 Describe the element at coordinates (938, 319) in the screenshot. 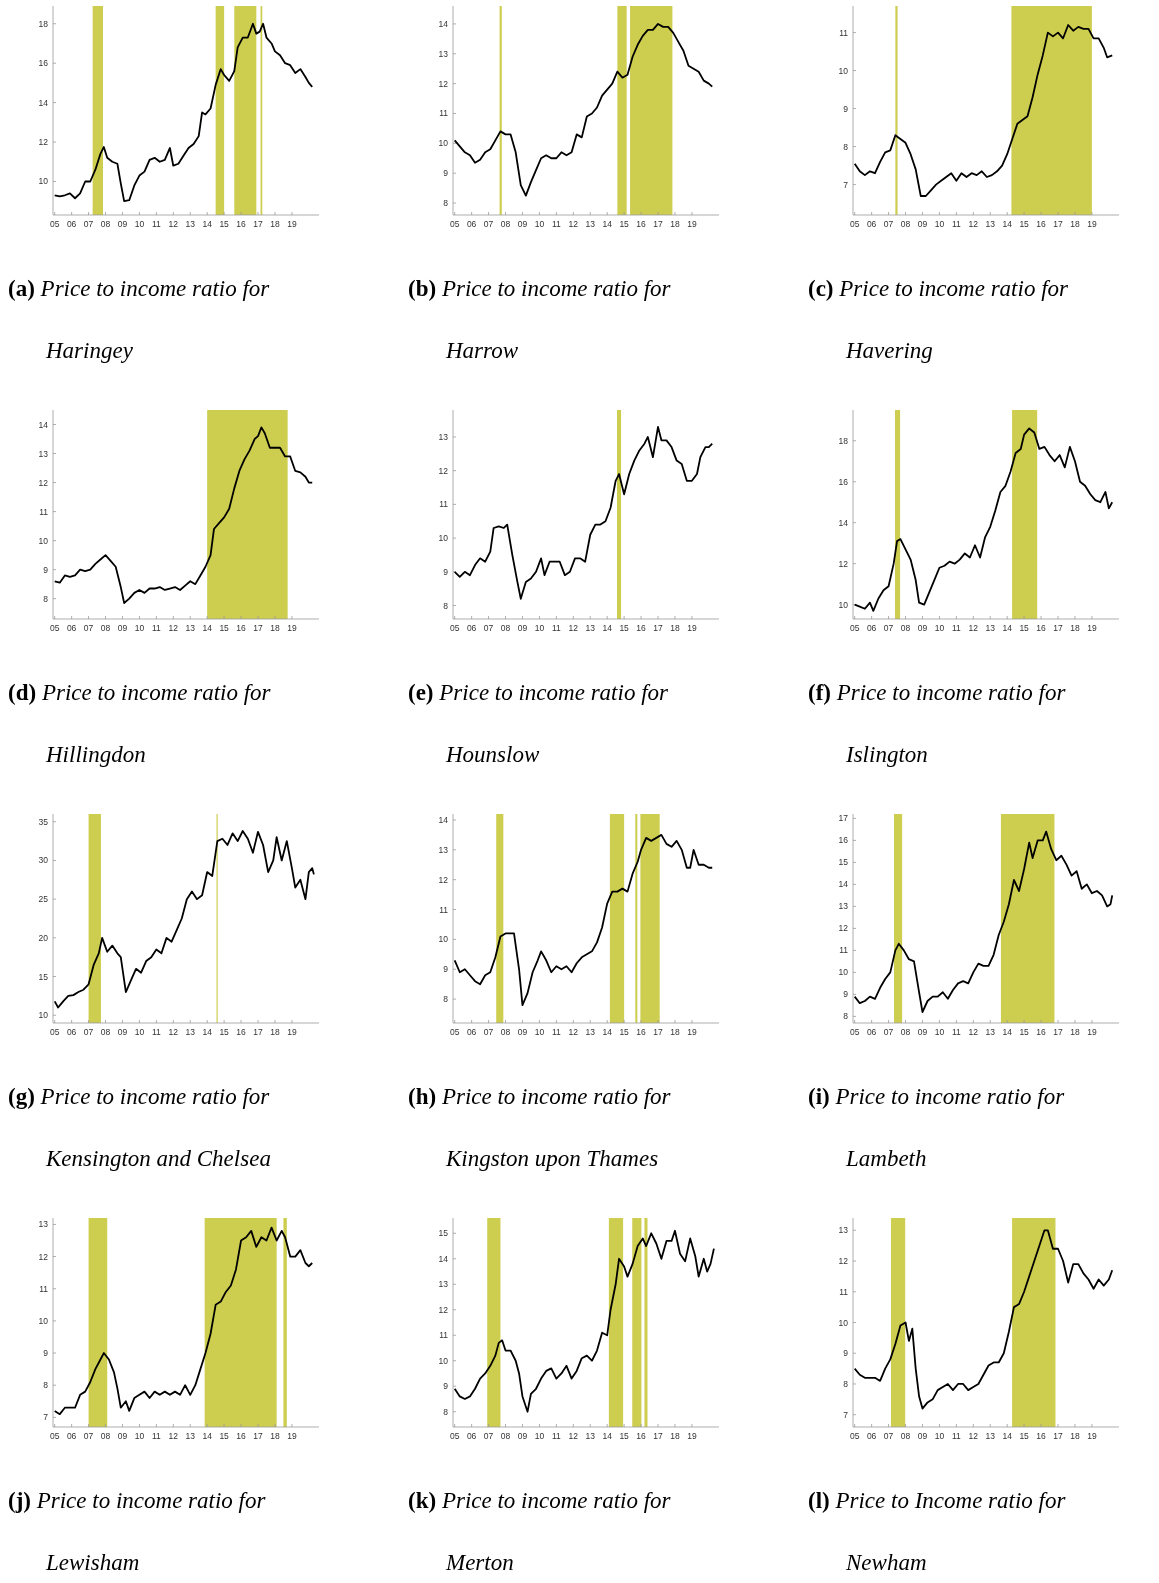

I see `chart-title: (c) Price to income ratio for Havering` at that location.